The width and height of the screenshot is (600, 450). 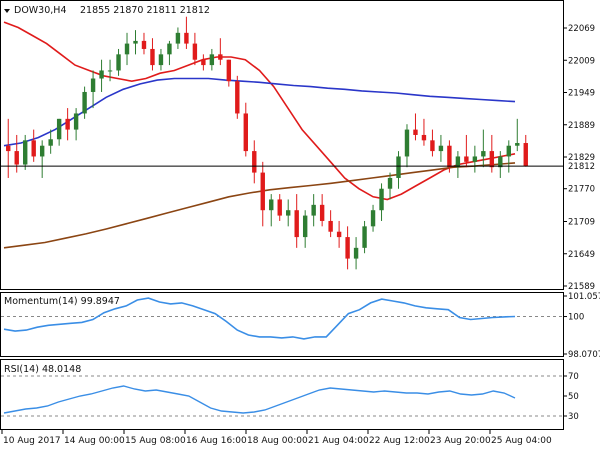 What do you see at coordinates (581, 190) in the screenshot?
I see `price-tick-label: 21770` at bounding box center [581, 190].